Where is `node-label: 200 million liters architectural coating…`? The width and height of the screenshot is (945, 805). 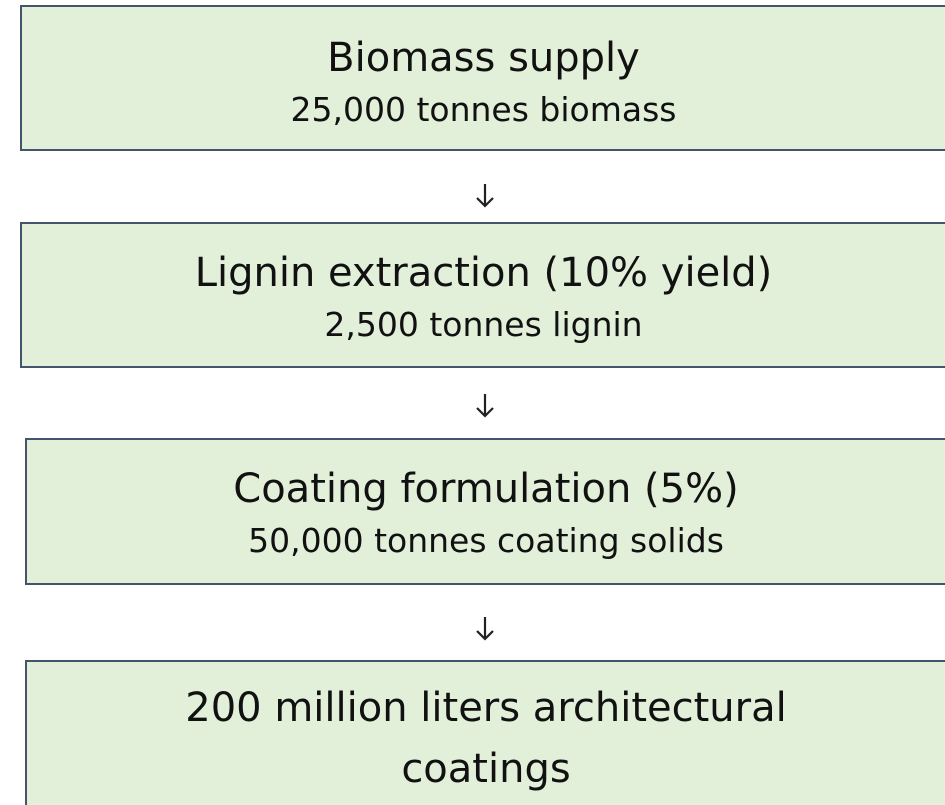
node-label: 200 million liters architectural coating… is located at coordinates (486, 738).